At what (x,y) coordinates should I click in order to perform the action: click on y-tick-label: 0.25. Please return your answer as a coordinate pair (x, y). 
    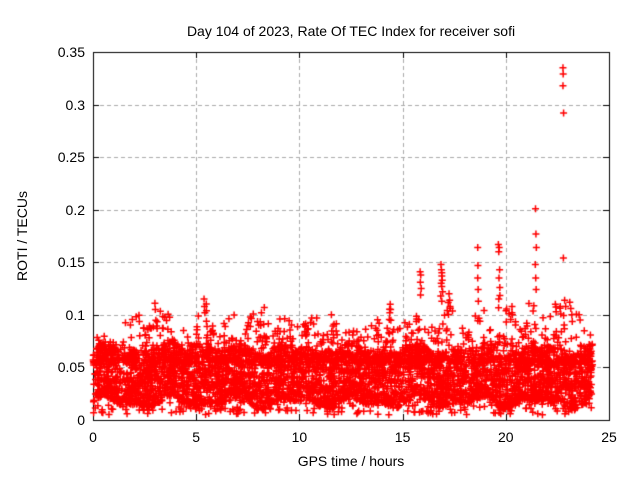
    Looking at the image, I should click on (71, 157).